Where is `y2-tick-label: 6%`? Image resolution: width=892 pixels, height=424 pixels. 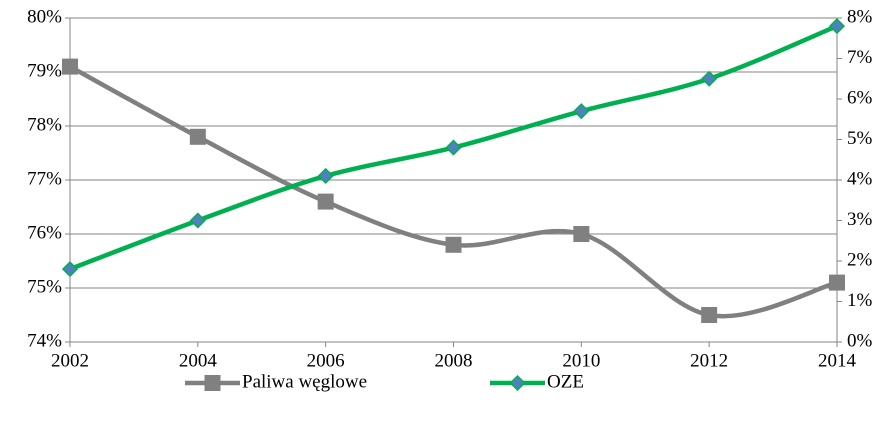 y2-tick-label: 6% is located at coordinates (860, 97).